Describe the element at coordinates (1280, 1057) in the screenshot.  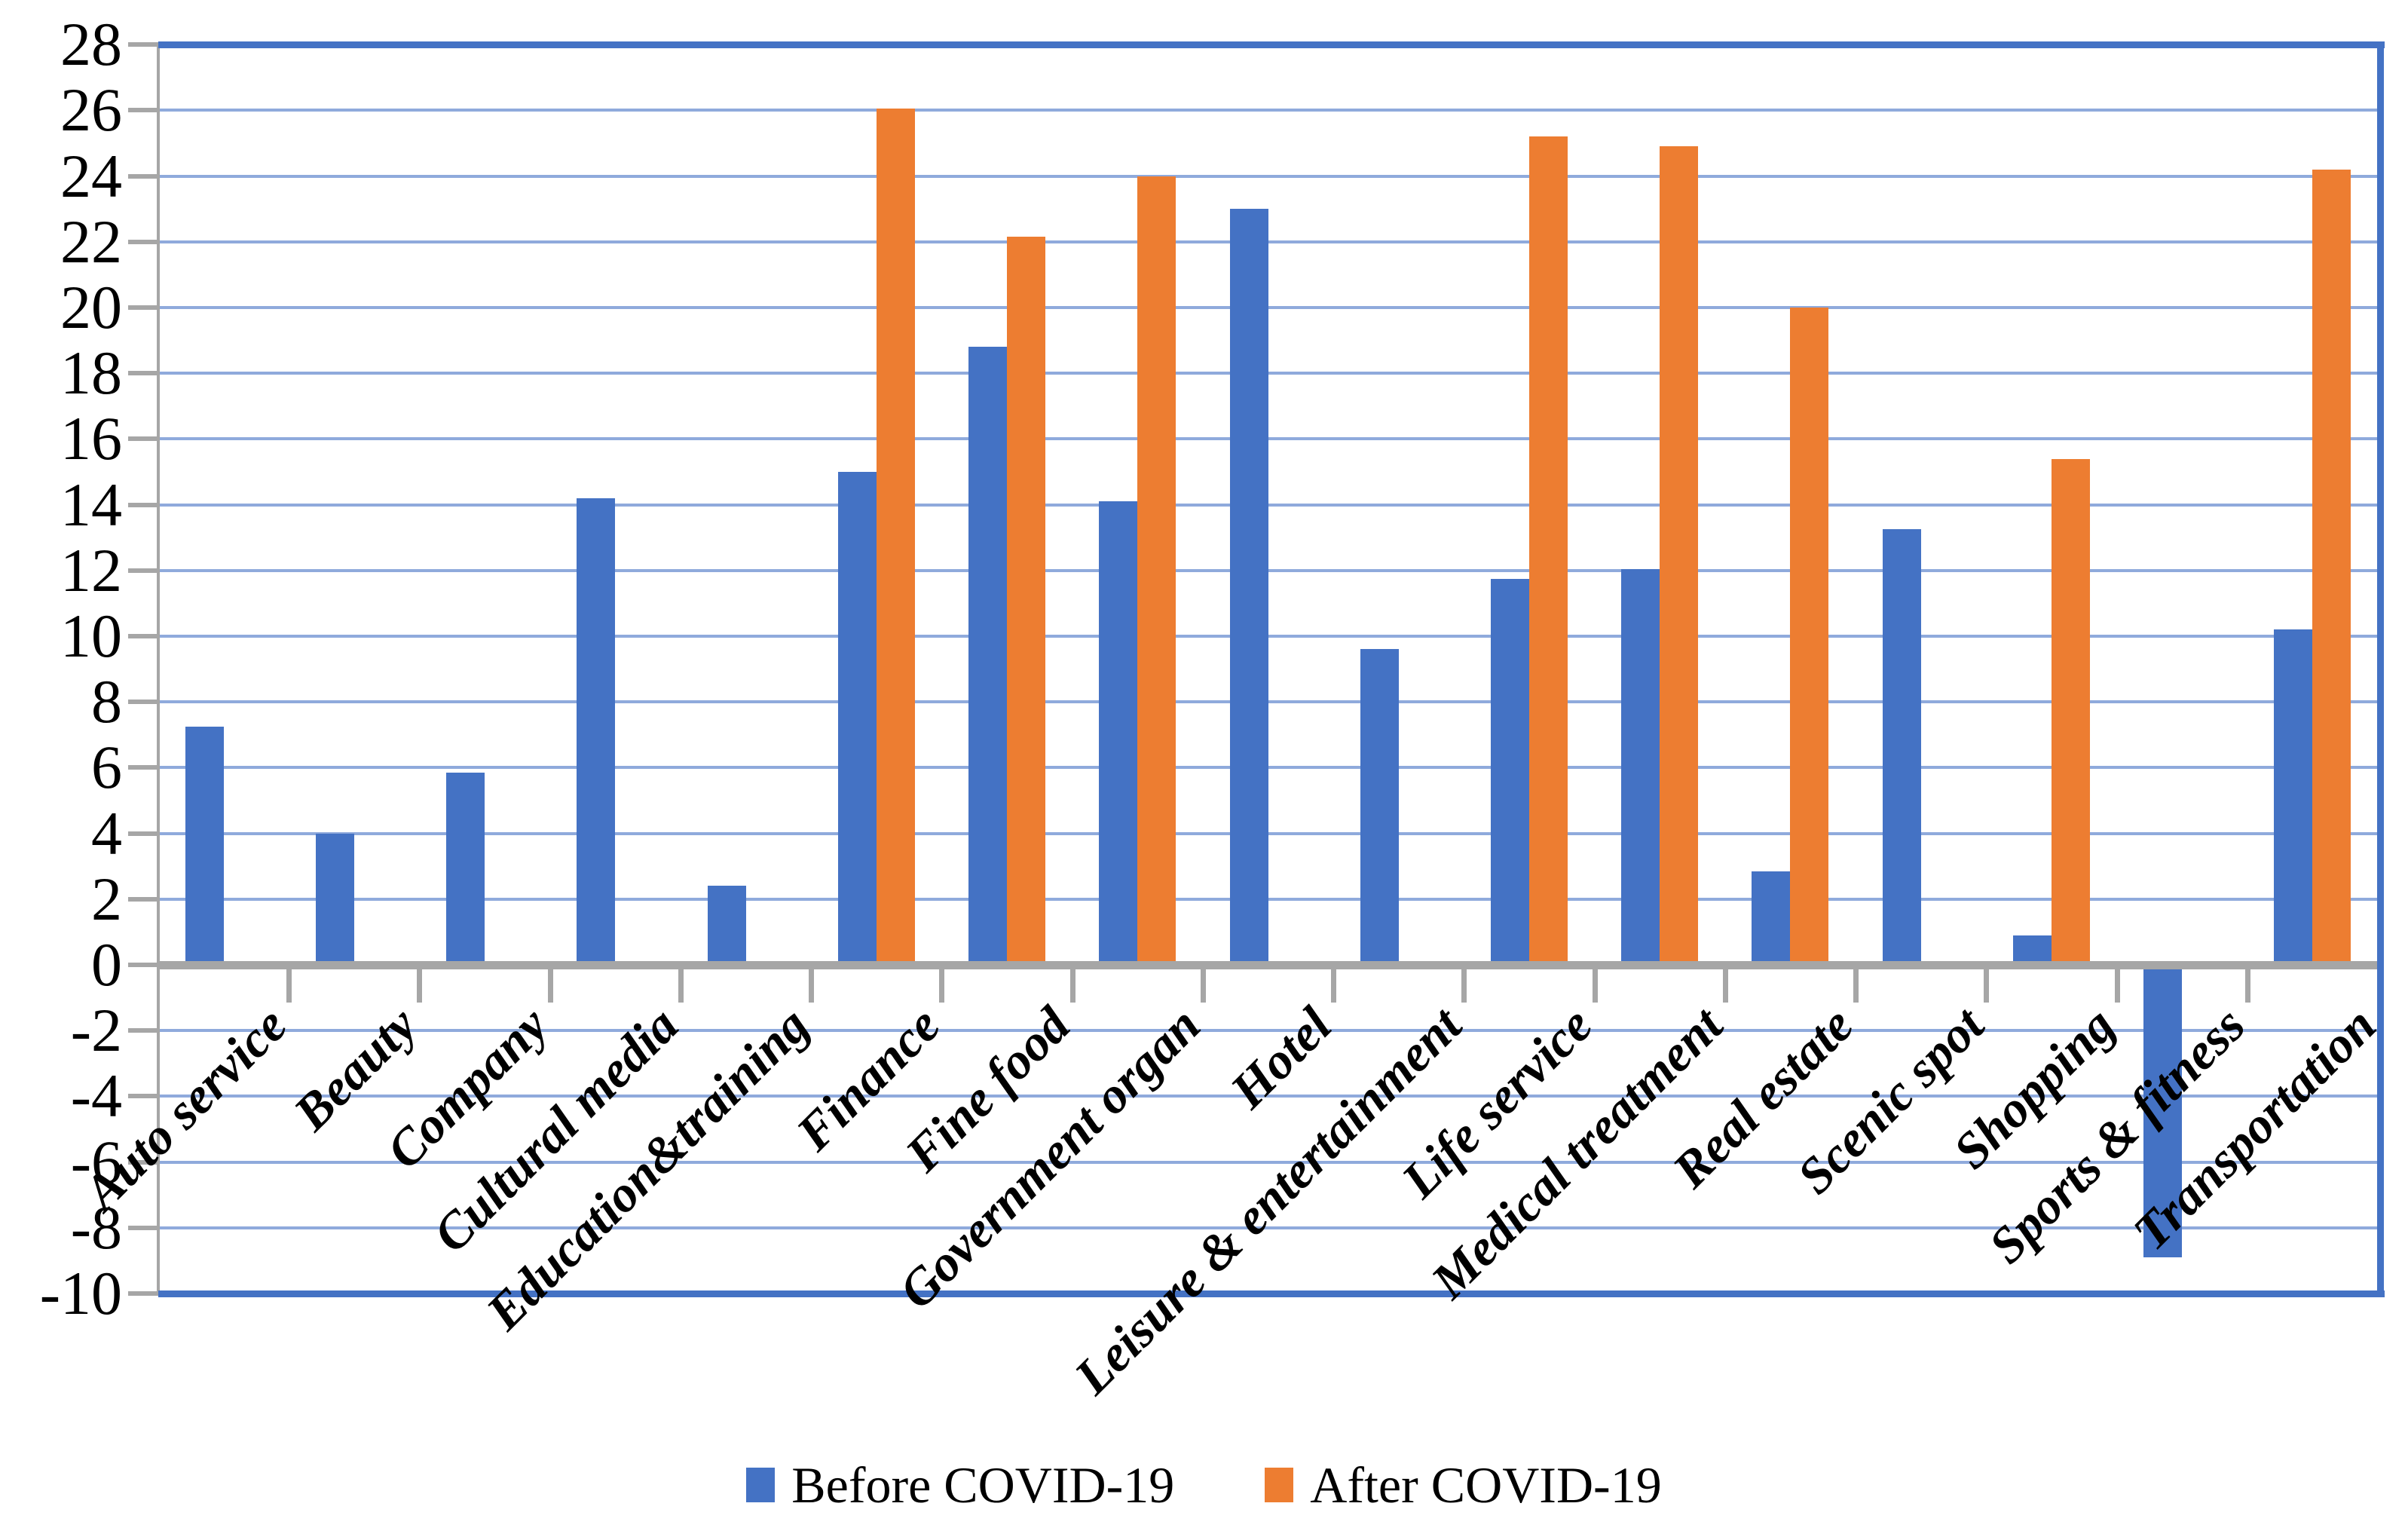
I see `x-category-label: Hotel` at that location.